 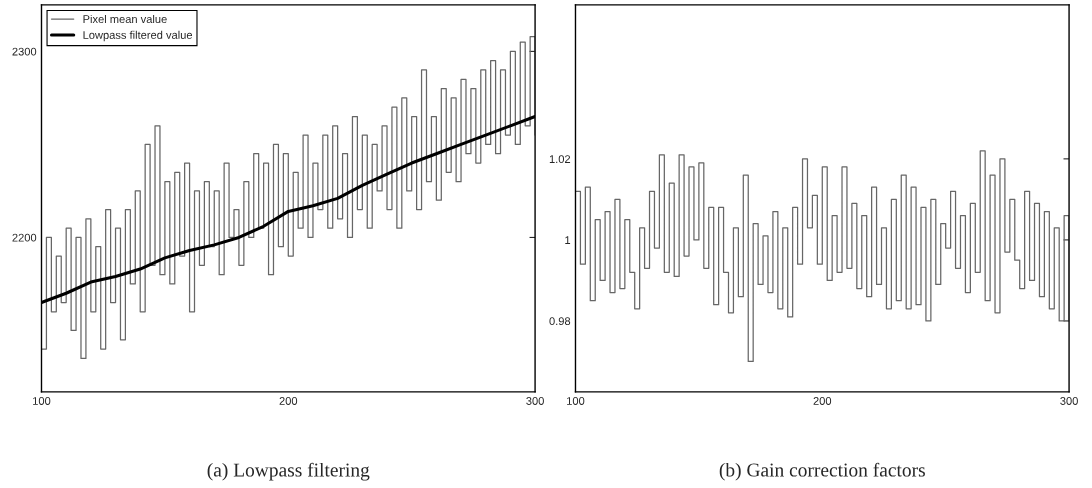 I want to click on y-tick-label: 0.98, so click(x=560, y=321).